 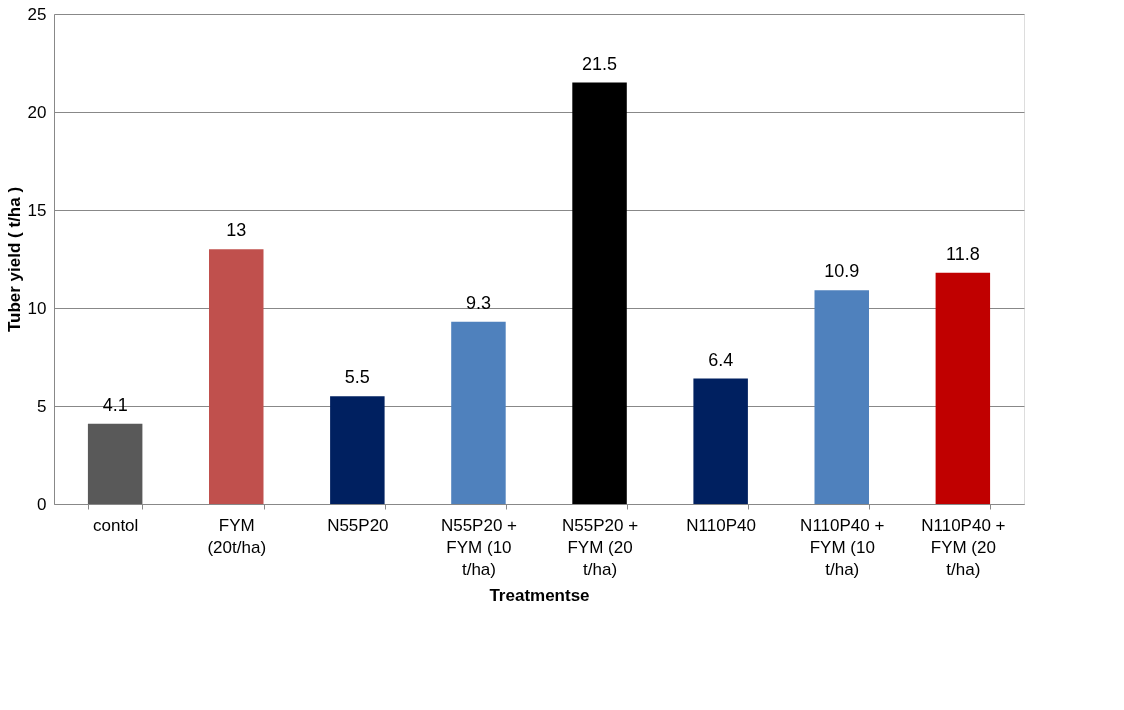 What do you see at coordinates (37, 112) in the screenshot?
I see `y-tick-label: 20` at bounding box center [37, 112].